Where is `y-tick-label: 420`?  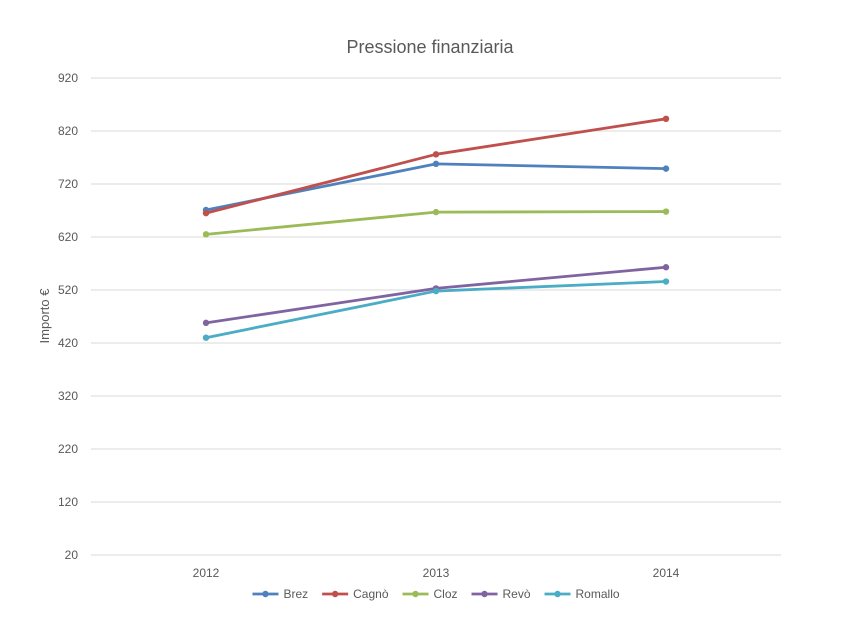 y-tick-label: 420 is located at coordinates (68, 343).